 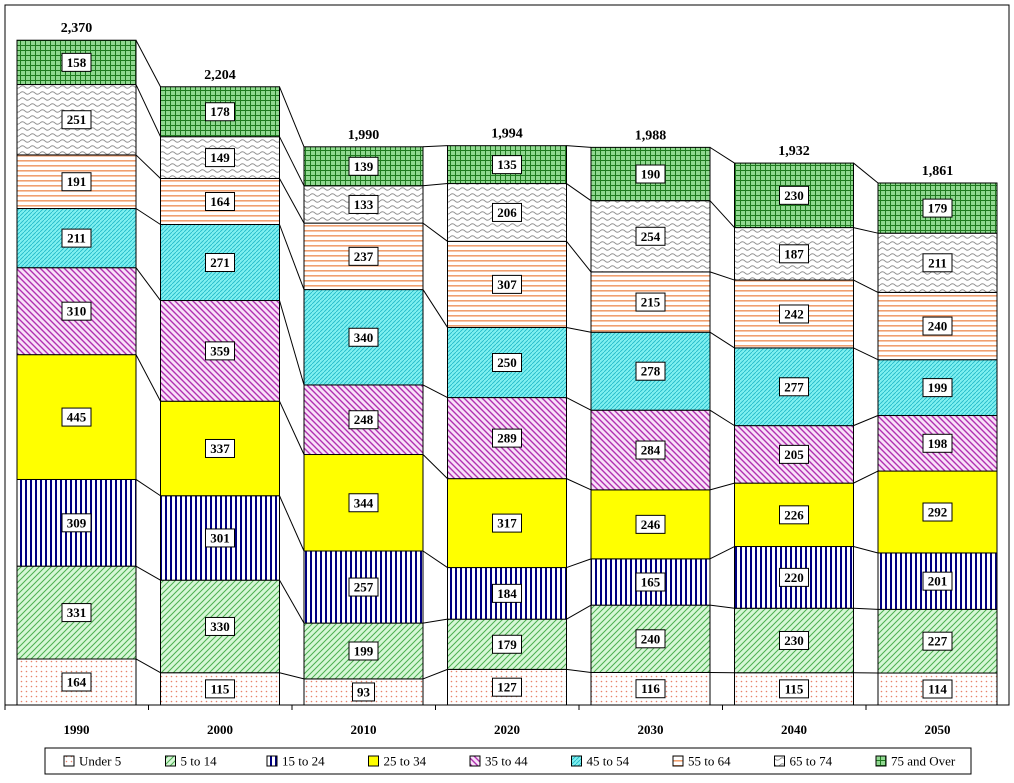 What do you see at coordinates (220, 262) in the screenshot?
I see `value-label-2000-45-to-54: 271` at bounding box center [220, 262].